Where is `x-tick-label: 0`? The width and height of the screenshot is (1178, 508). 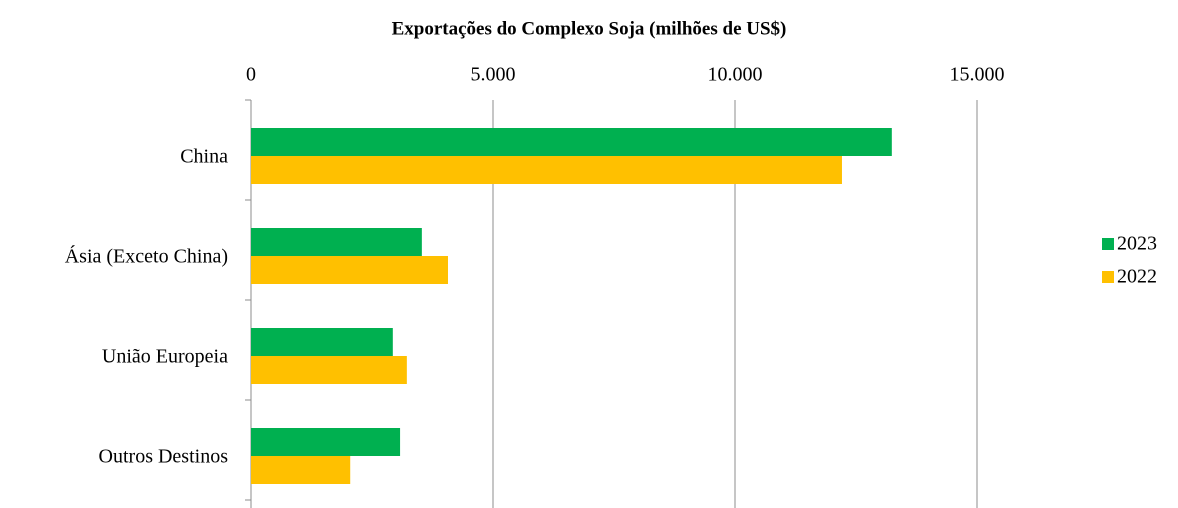 x-tick-label: 0 is located at coordinates (251, 75).